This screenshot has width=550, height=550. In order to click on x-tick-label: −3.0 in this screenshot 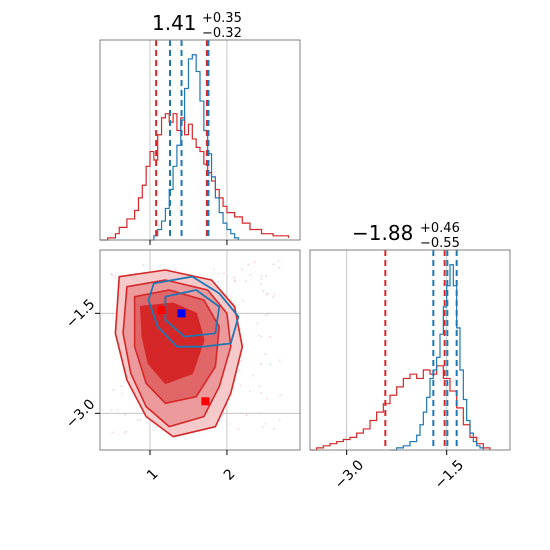, I will do `click(349, 474)`.